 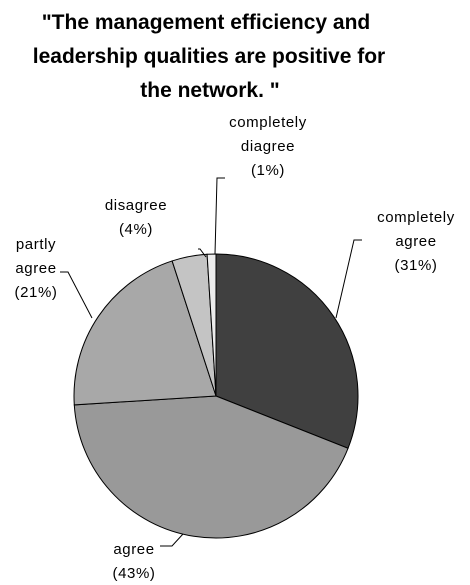 I want to click on slice-label-line: (31%), so click(x=415, y=265).